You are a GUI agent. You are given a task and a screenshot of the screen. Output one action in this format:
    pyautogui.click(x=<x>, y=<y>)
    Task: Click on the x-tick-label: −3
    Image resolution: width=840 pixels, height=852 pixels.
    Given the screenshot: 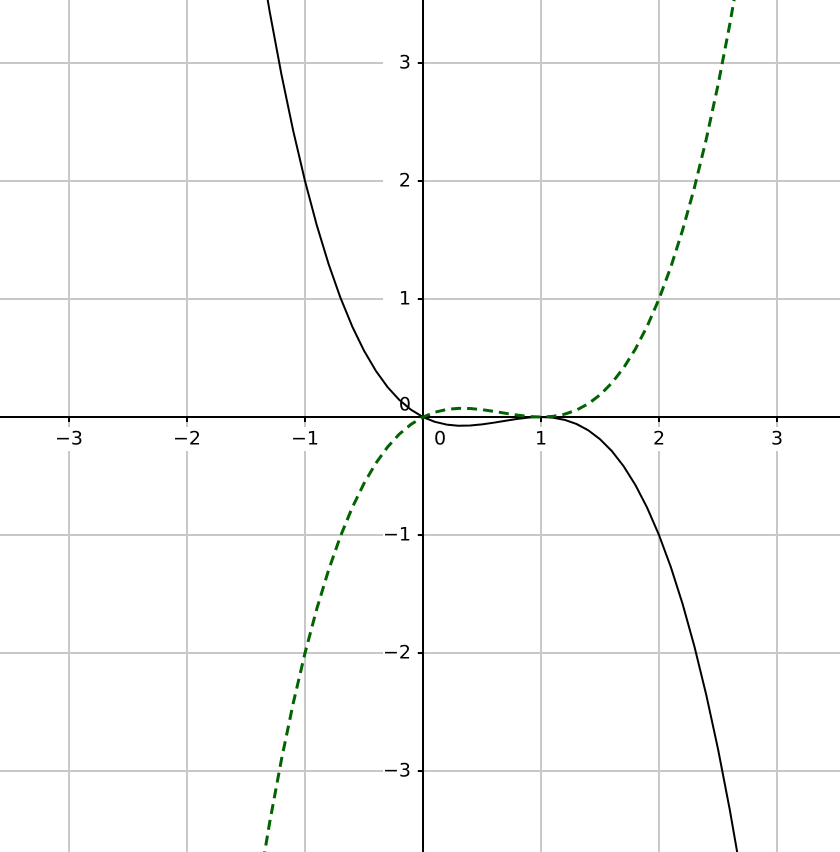 What is the action you would take?
    pyautogui.click(x=69, y=439)
    